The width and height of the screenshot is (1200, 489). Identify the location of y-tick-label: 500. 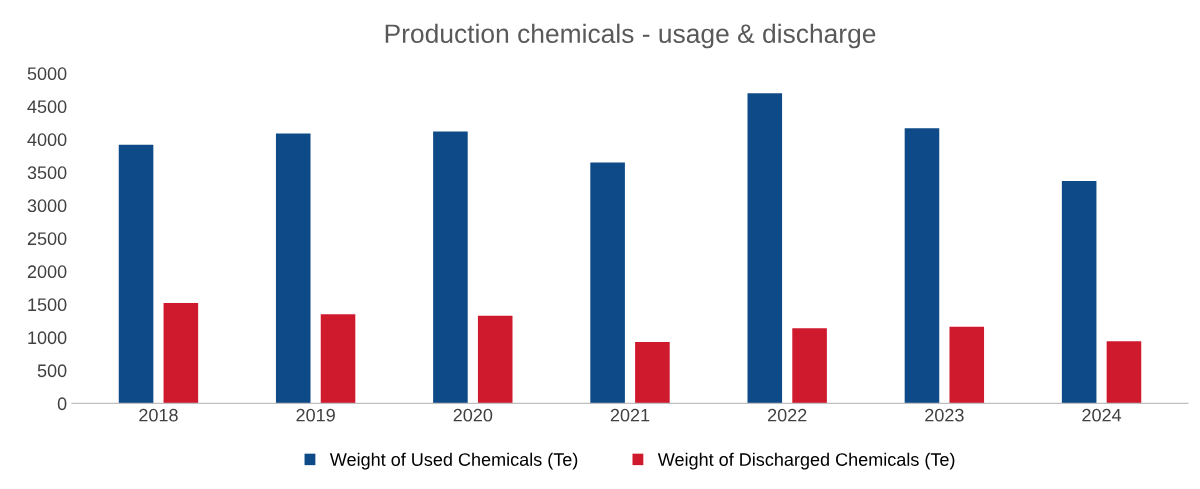
(52, 371).